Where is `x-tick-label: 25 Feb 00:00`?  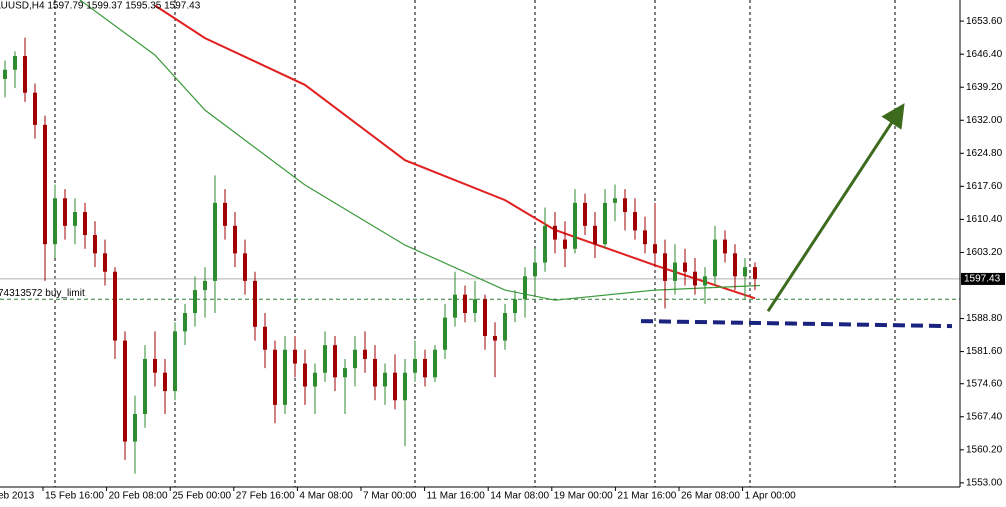 x-tick-label: 25 Feb 00:00 is located at coordinates (201, 496).